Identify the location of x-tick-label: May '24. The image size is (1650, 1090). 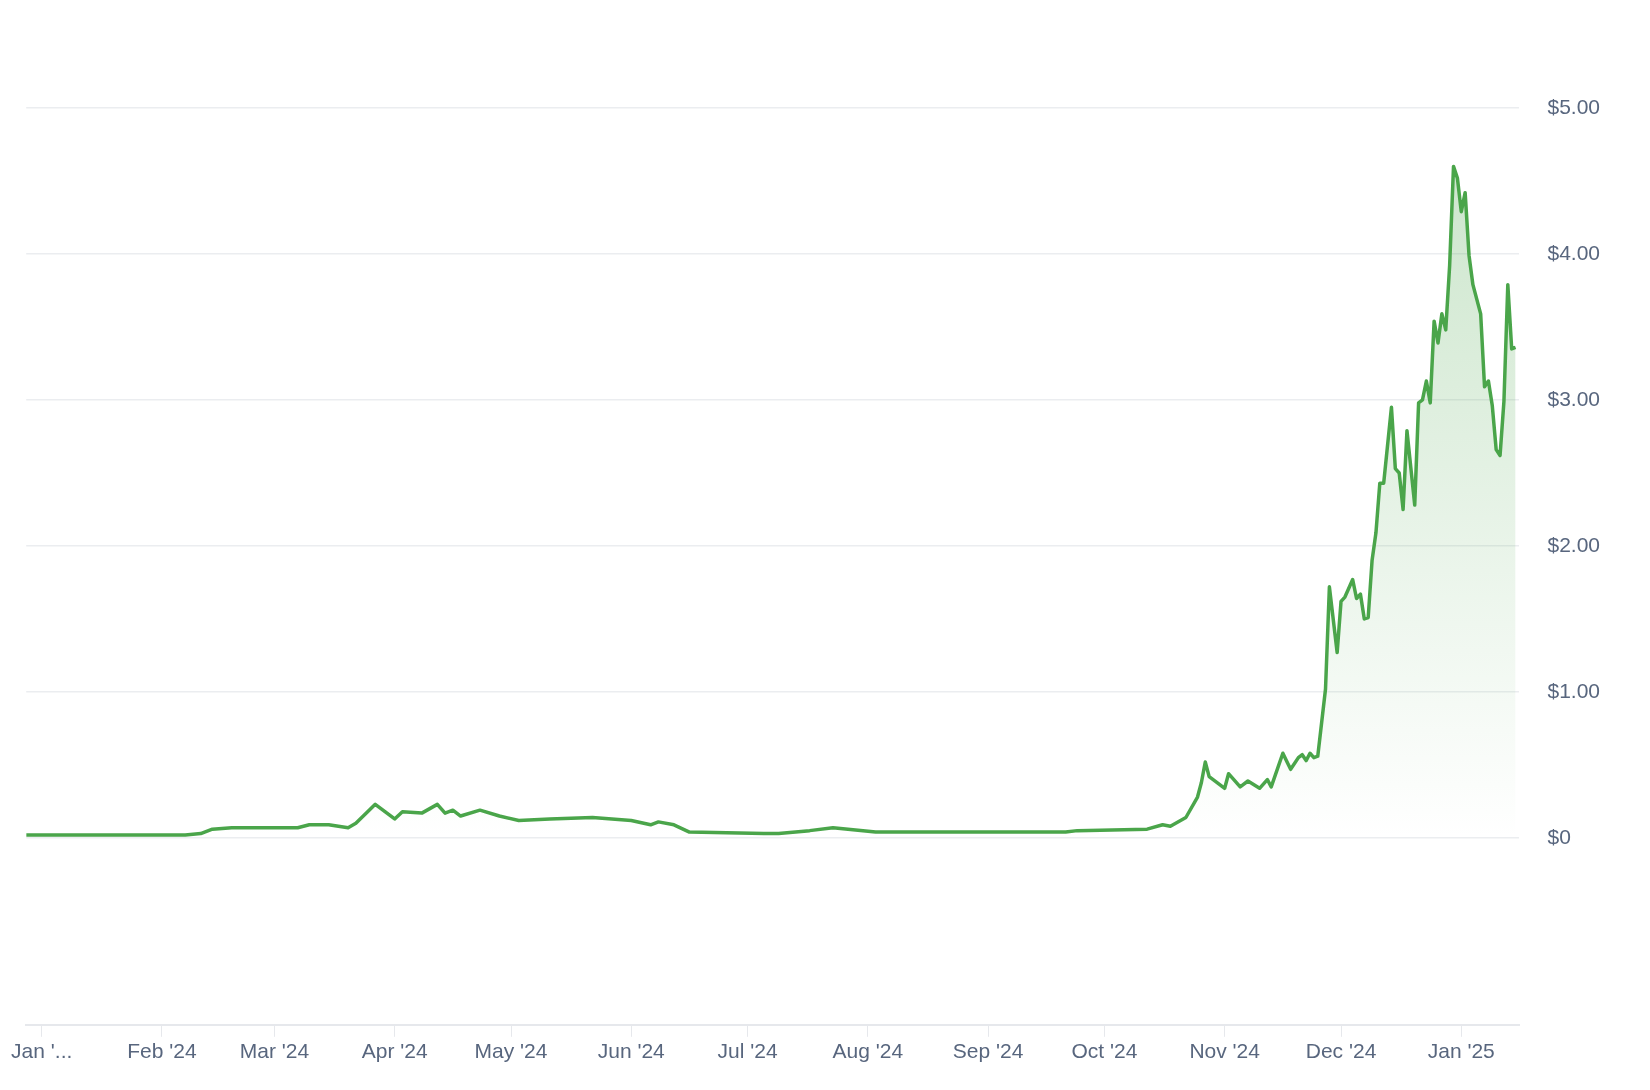
(511, 1051).